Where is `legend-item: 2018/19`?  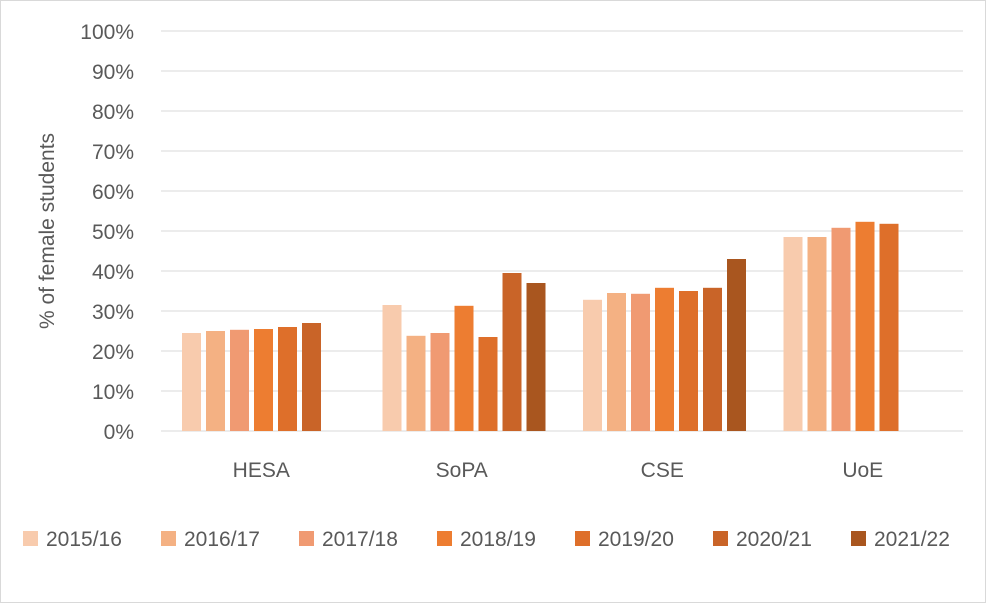
legend-item: 2018/19 is located at coordinates (486, 539).